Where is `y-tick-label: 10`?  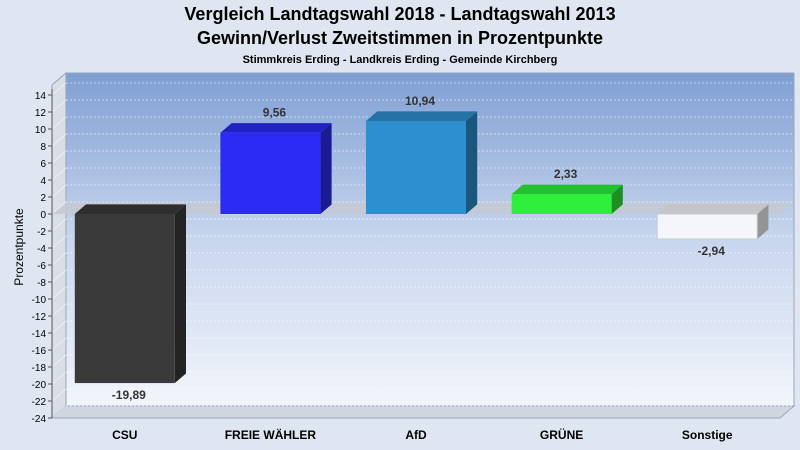 y-tick-label: 10 is located at coordinates (41, 130).